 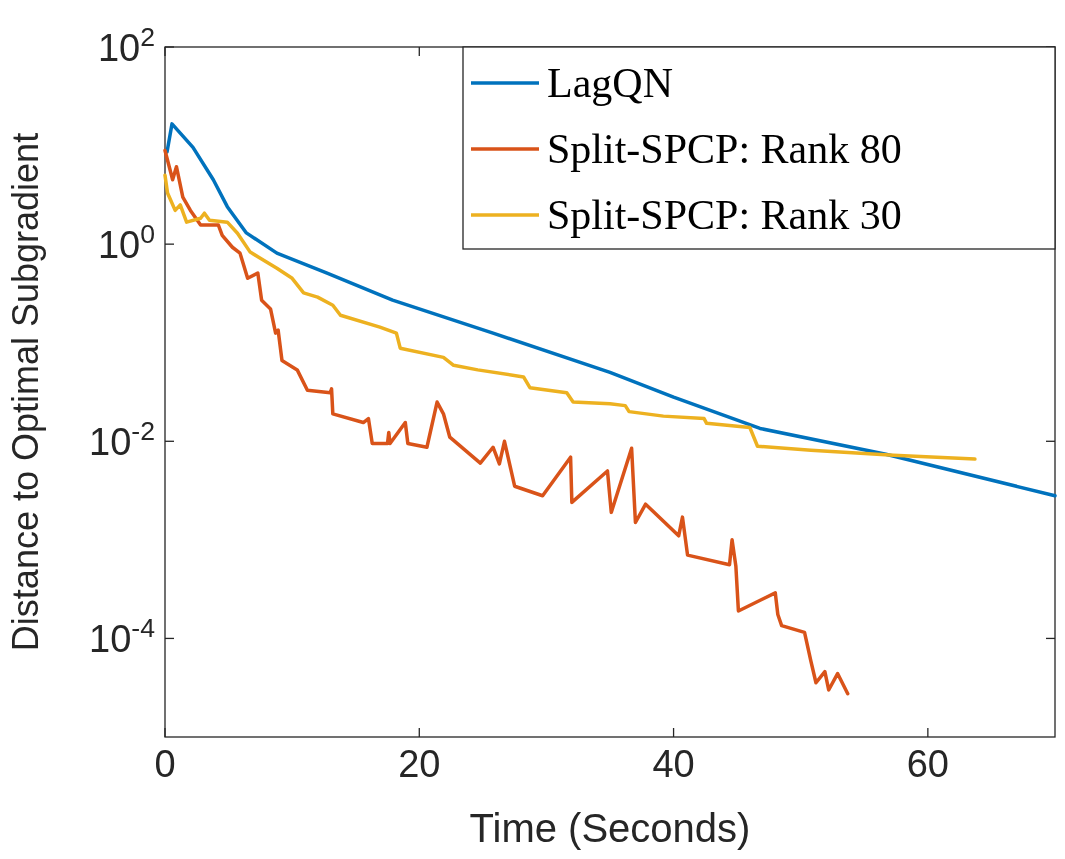 What do you see at coordinates (126, 45) in the screenshot?
I see `y-tick-label: 10$^{2}$` at bounding box center [126, 45].